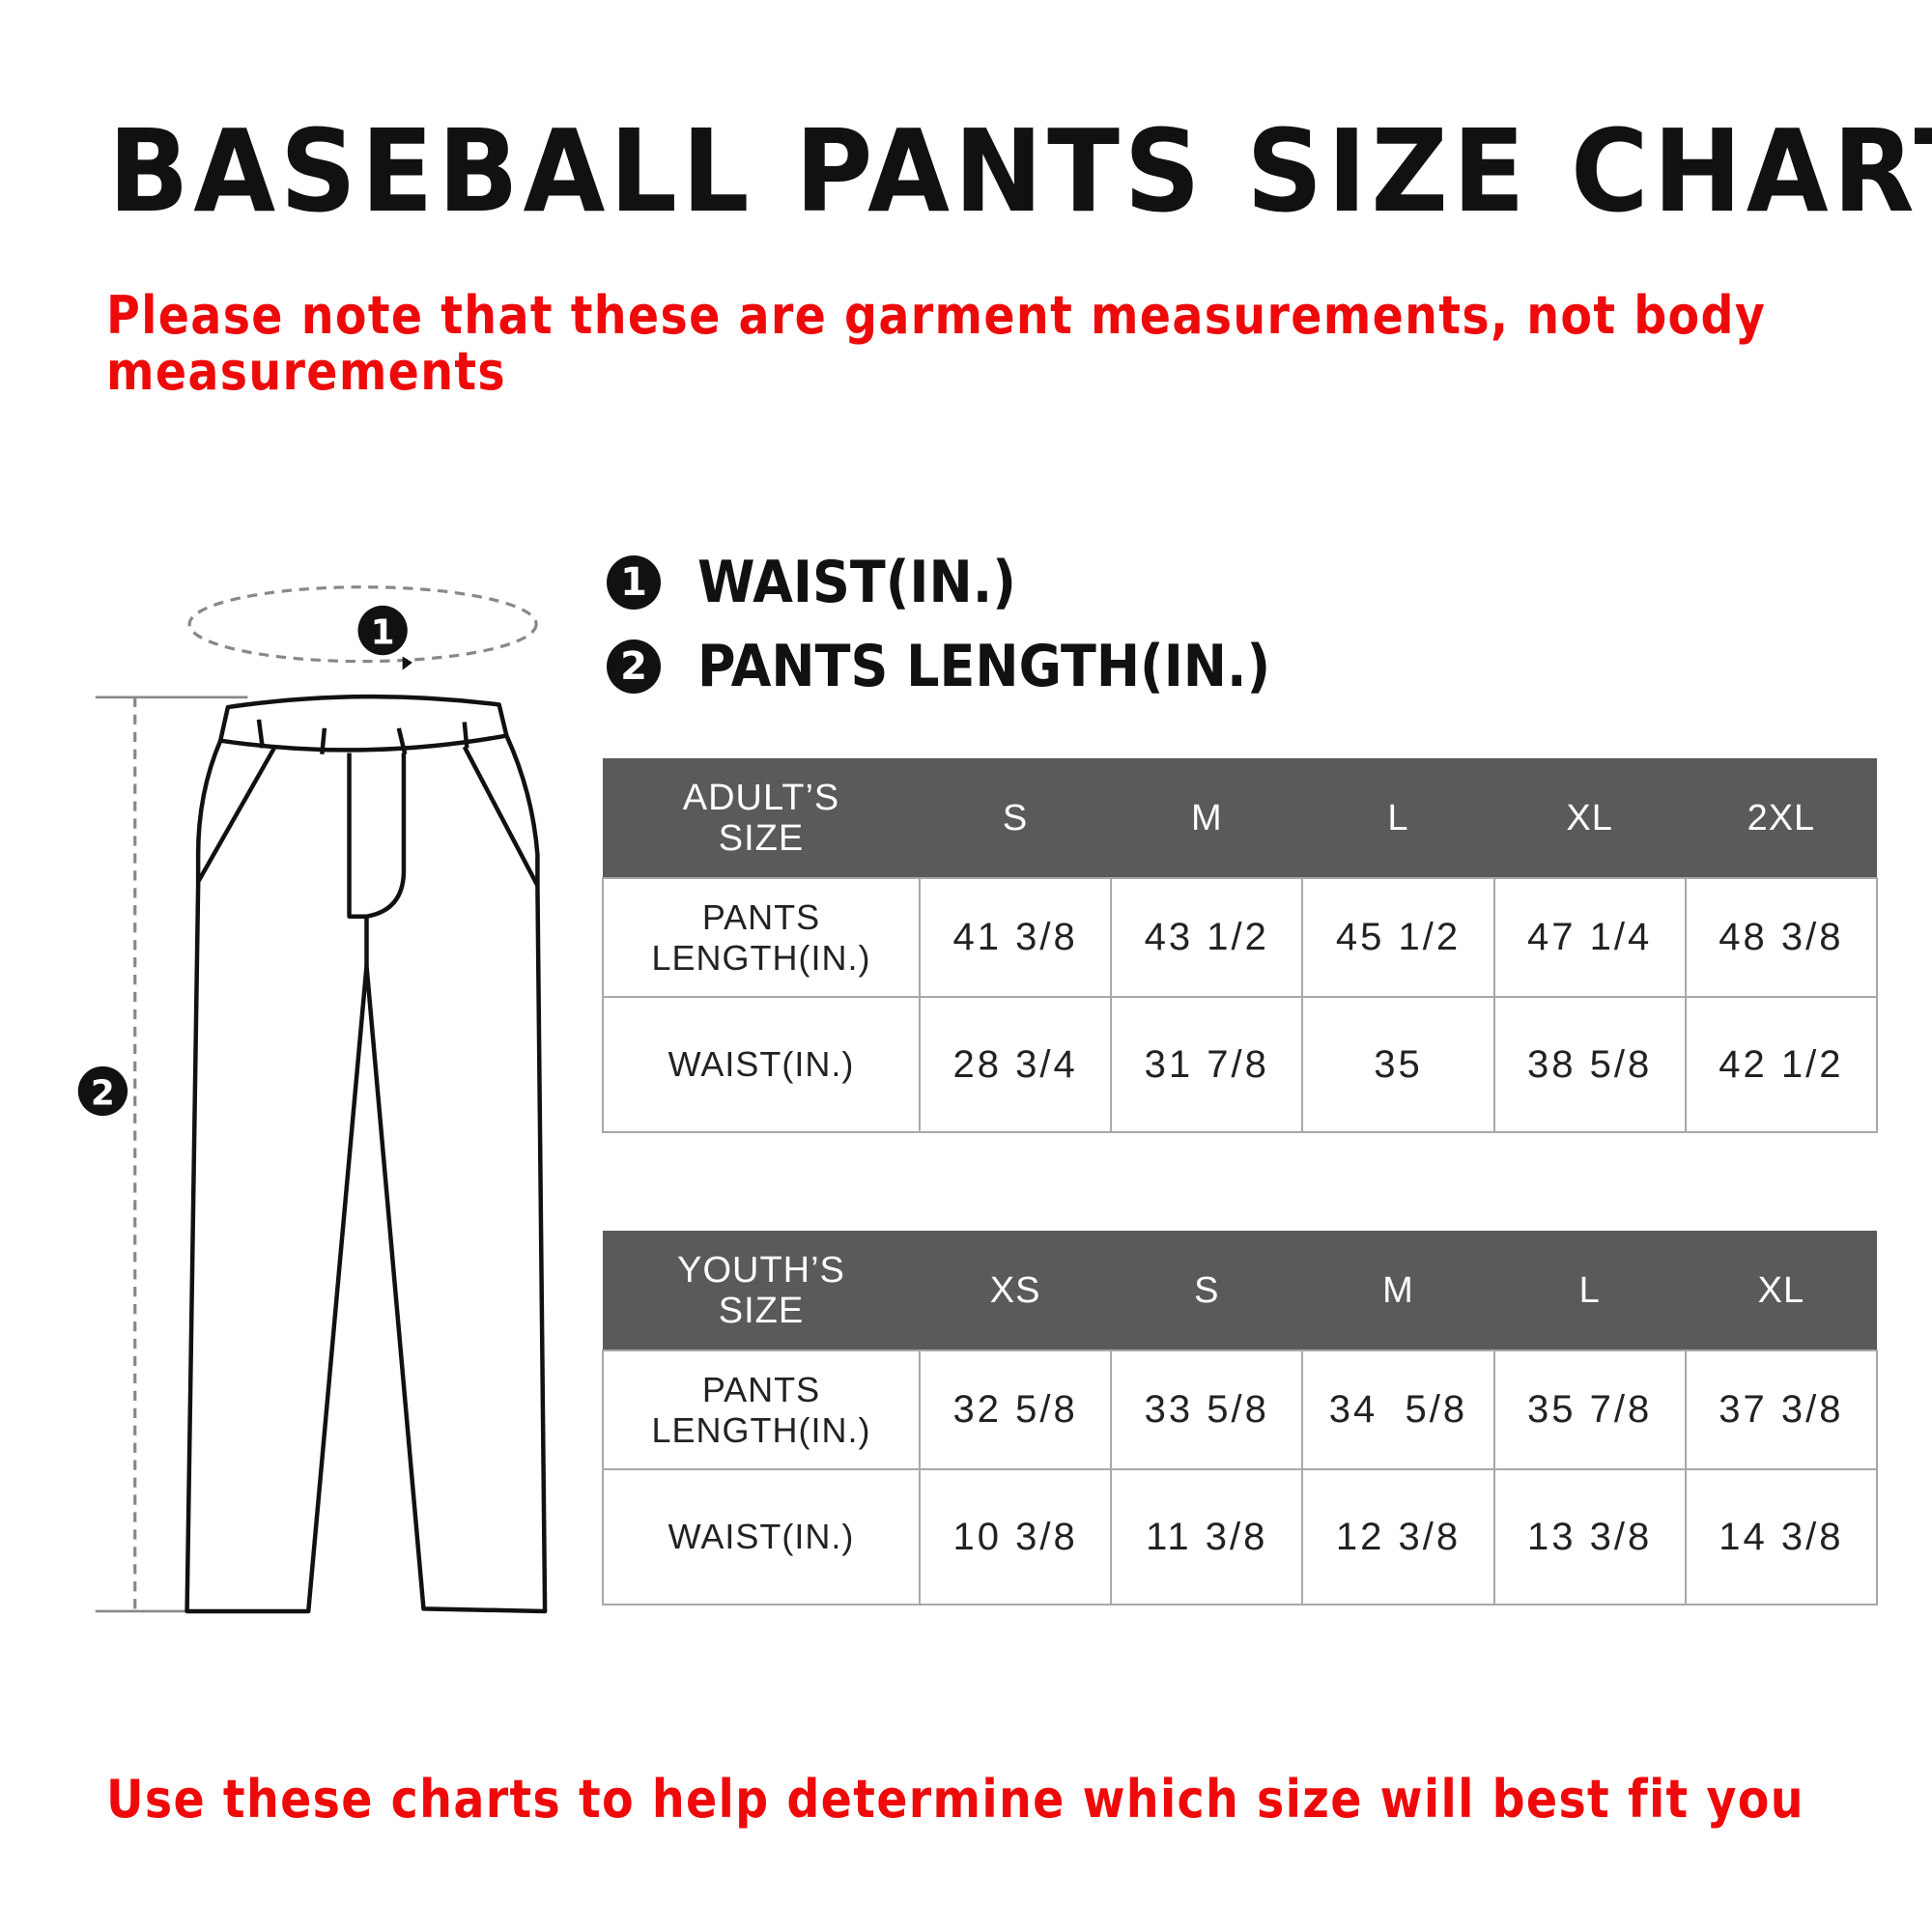  What do you see at coordinates (1015, 937) in the screenshot?
I see `table-cell: 41 3/8` at bounding box center [1015, 937].